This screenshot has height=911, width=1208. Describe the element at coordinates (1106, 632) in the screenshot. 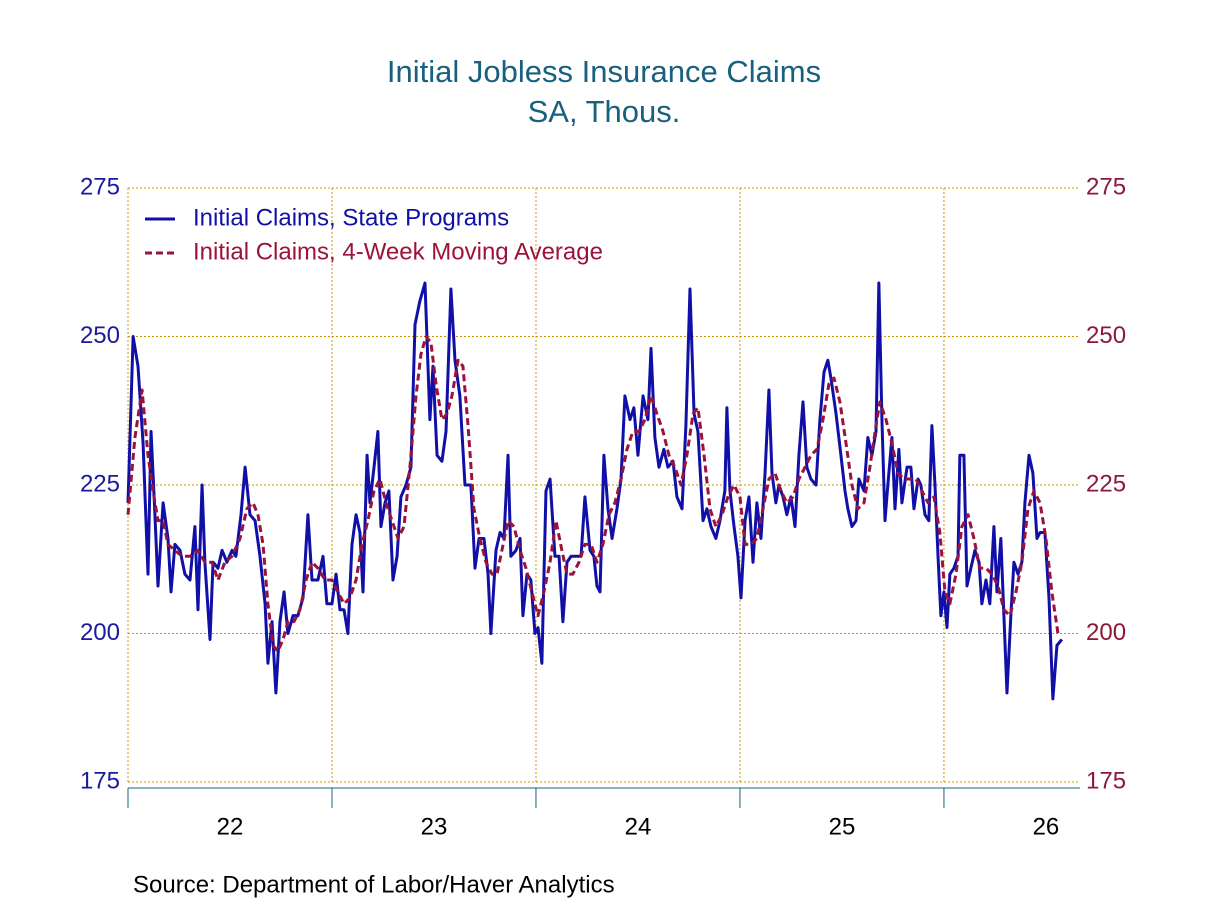

I see `y2-tick-label: 200` at that location.